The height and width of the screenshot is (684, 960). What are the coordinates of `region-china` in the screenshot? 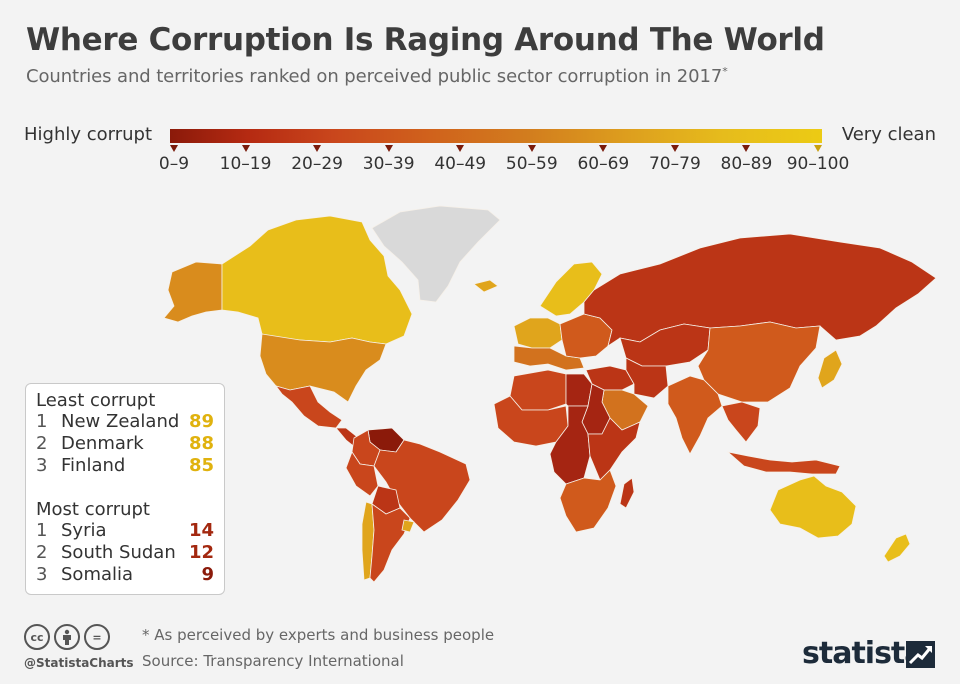 It's located at (759, 362).